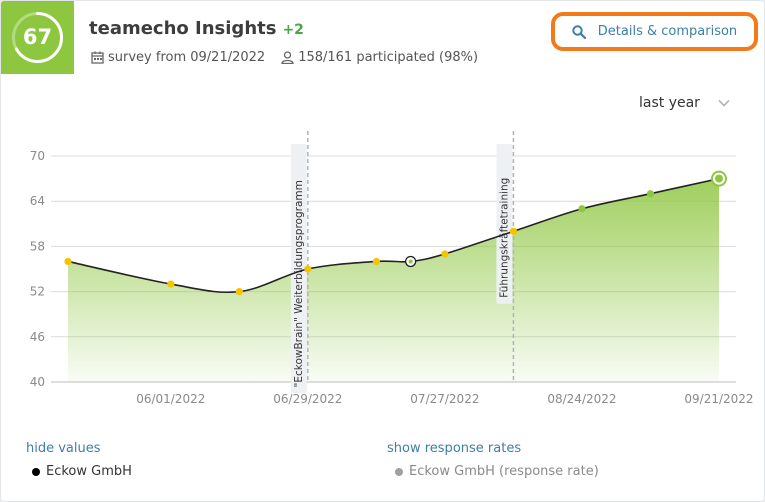  What do you see at coordinates (388, 57) in the screenshot?
I see `participation-text: 158/161 participated (98%)` at bounding box center [388, 57].